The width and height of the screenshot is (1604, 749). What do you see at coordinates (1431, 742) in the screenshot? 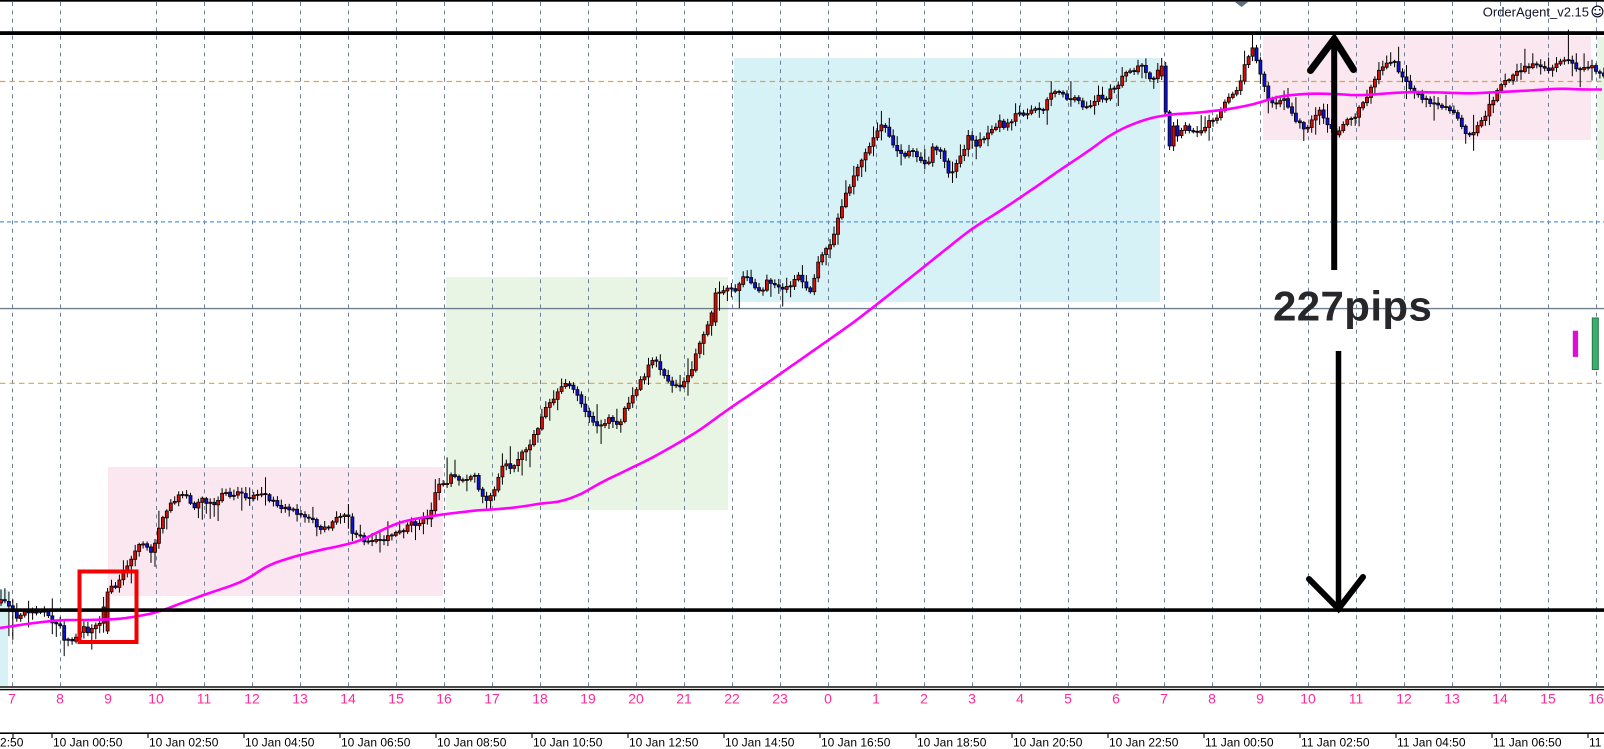
I see `svg-text: 11 Jan 04:50` at bounding box center [1431, 742].